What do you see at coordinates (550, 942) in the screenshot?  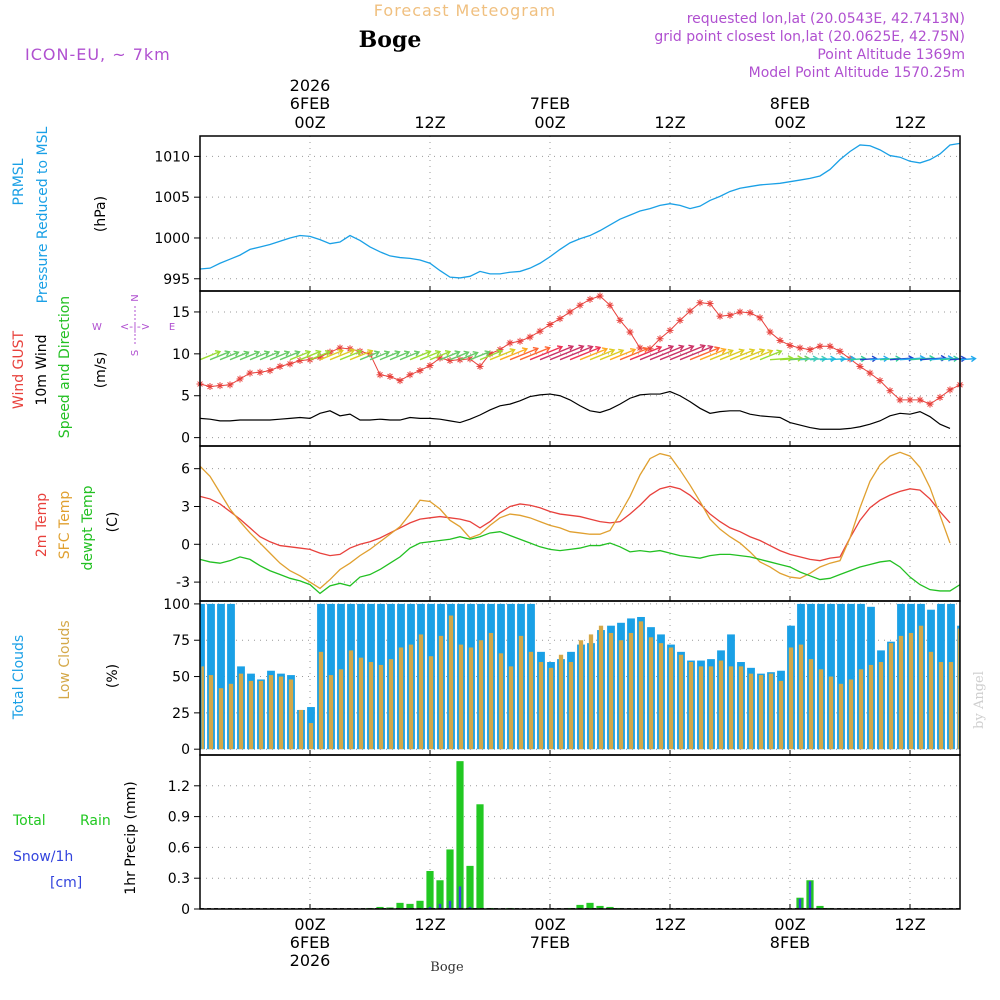 I see `bottom-date-label: 7FEB` at bounding box center [550, 942].